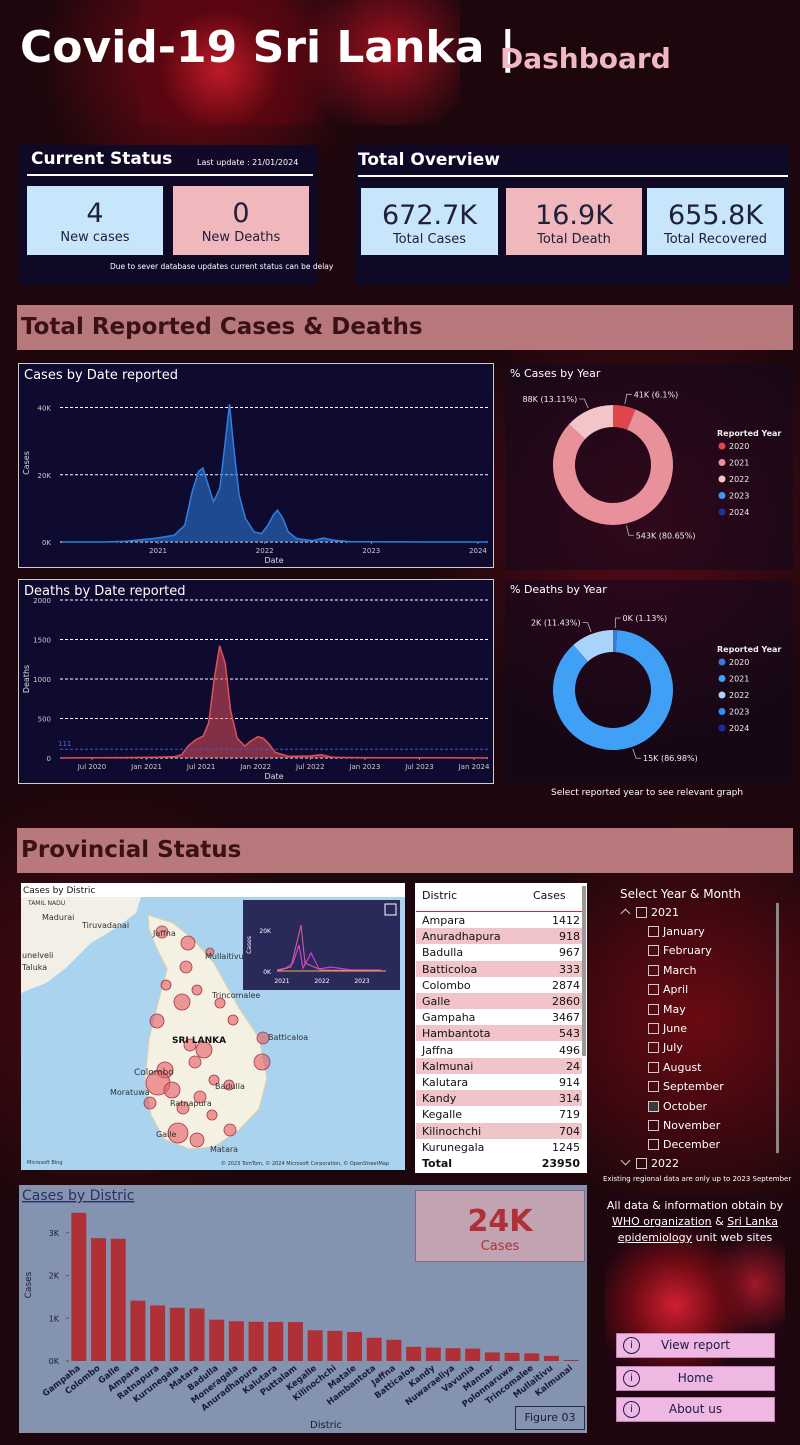  Describe the element at coordinates (281, 981) in the screenshot. I see `inset-x-tick: 2021` at that location.